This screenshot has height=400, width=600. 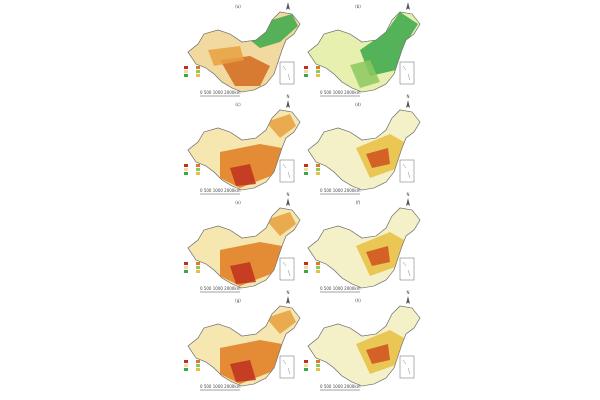 I want to click on map-panel: (f) N 0 500 1000 2000km, so click(x=362, y=242).